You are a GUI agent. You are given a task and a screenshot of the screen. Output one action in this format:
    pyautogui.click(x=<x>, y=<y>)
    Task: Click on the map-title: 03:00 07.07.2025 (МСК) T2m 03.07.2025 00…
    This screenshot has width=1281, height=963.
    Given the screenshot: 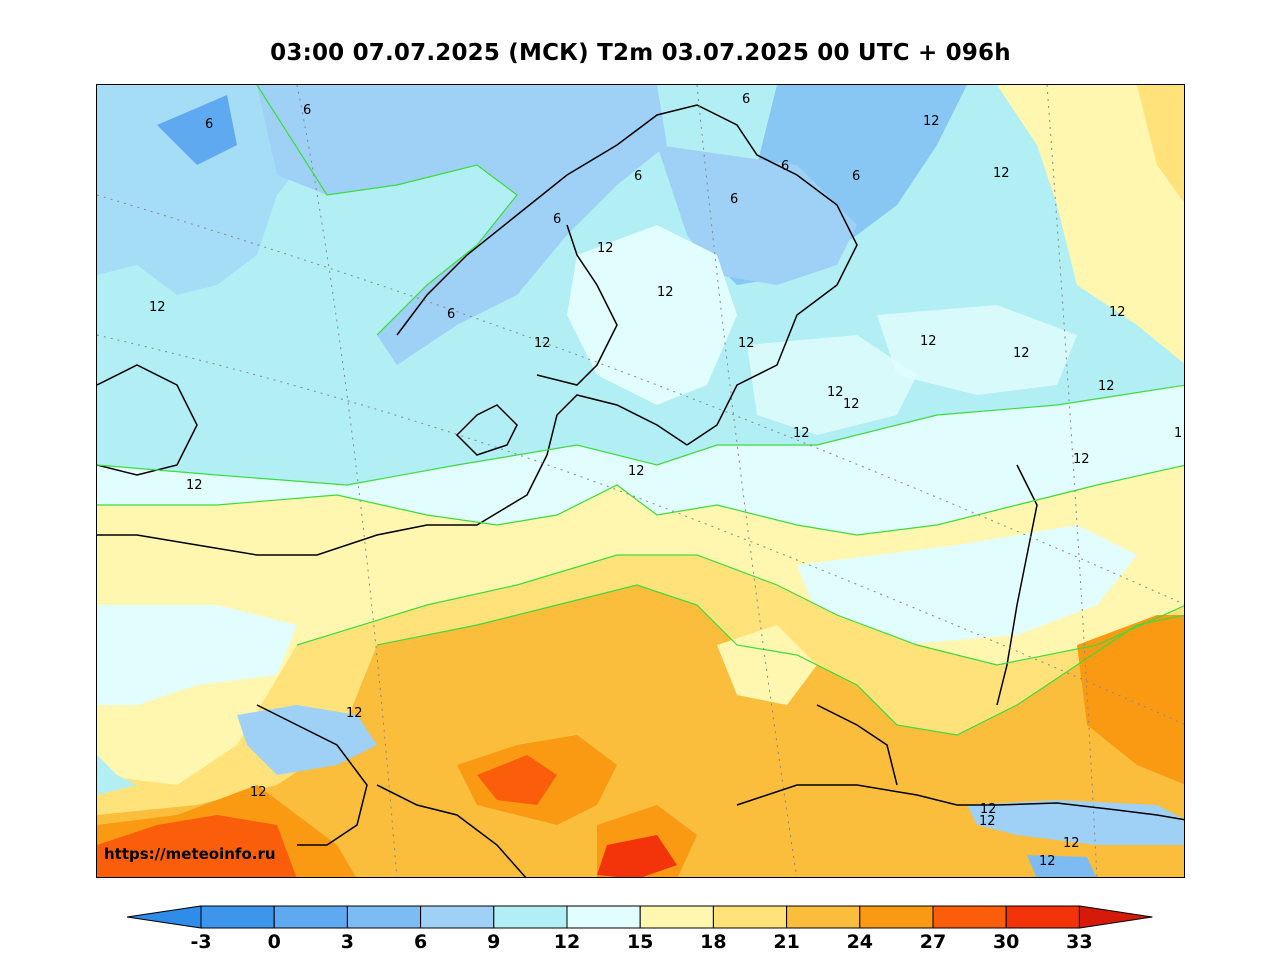 What is the action you would take?
    pyautogui.click(x=640, y=53)
    